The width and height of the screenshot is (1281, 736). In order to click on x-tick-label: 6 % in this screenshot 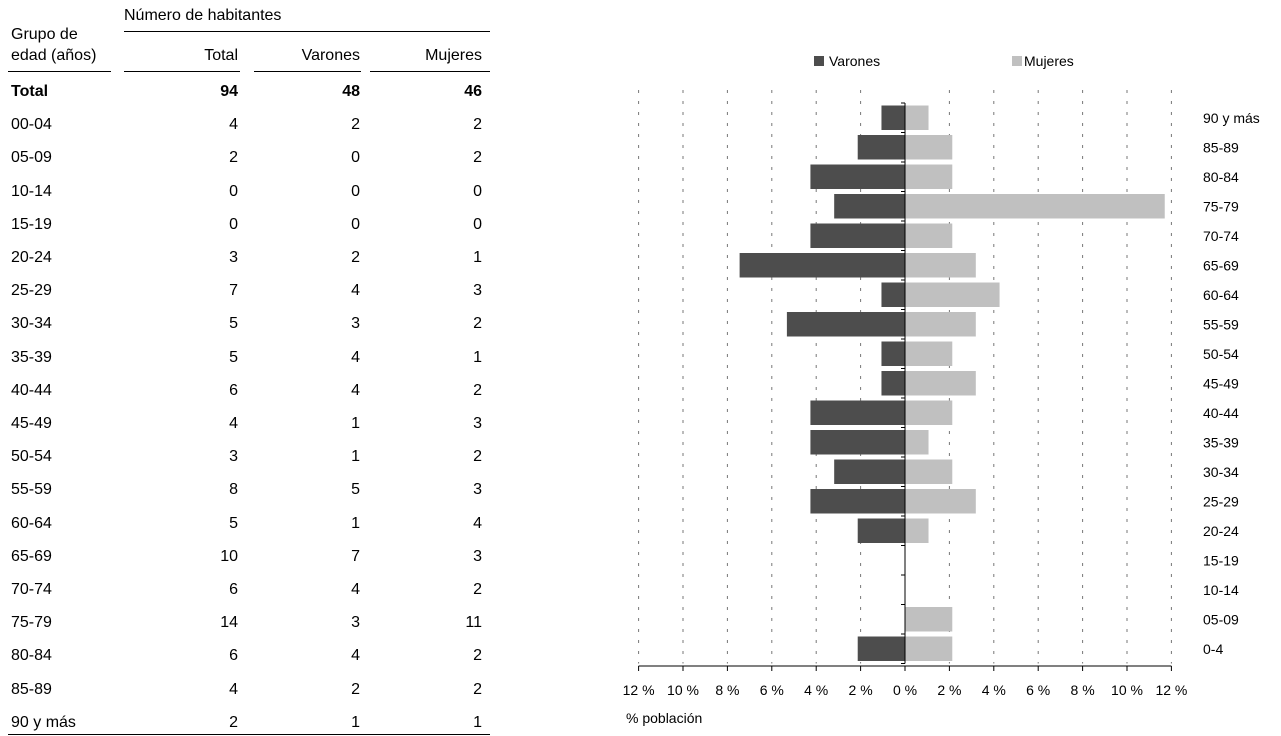, I will do `click(772, 690)`.